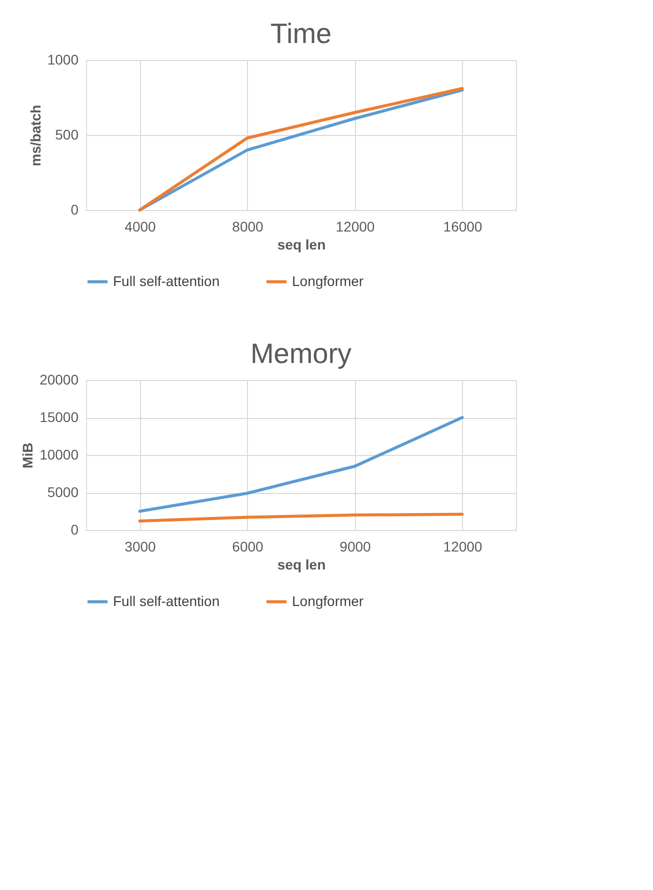  Describe the element at coordinates (140, 226) in the screenshot. I see `x-tick-label: 4000` at that location.